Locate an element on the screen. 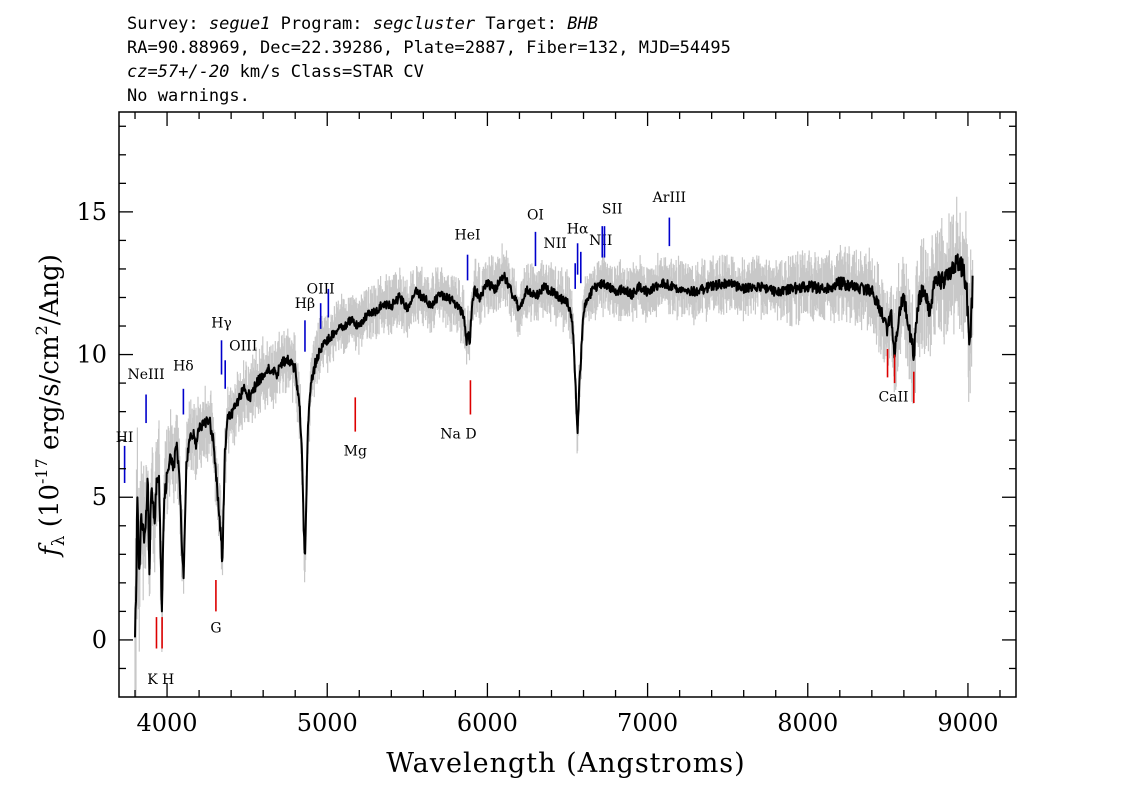 The width and height of the screenshot is (1134, 810). survey-label: Survey: is located at coordinates (163, 24).